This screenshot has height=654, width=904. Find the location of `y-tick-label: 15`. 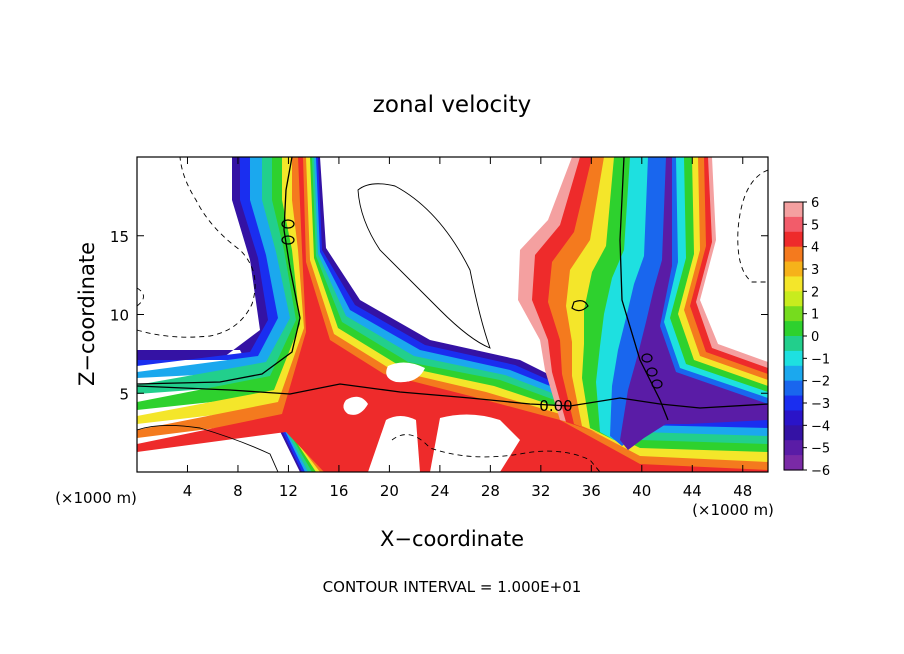

y-tick-label: 15 is located at coordinates (119, 237).